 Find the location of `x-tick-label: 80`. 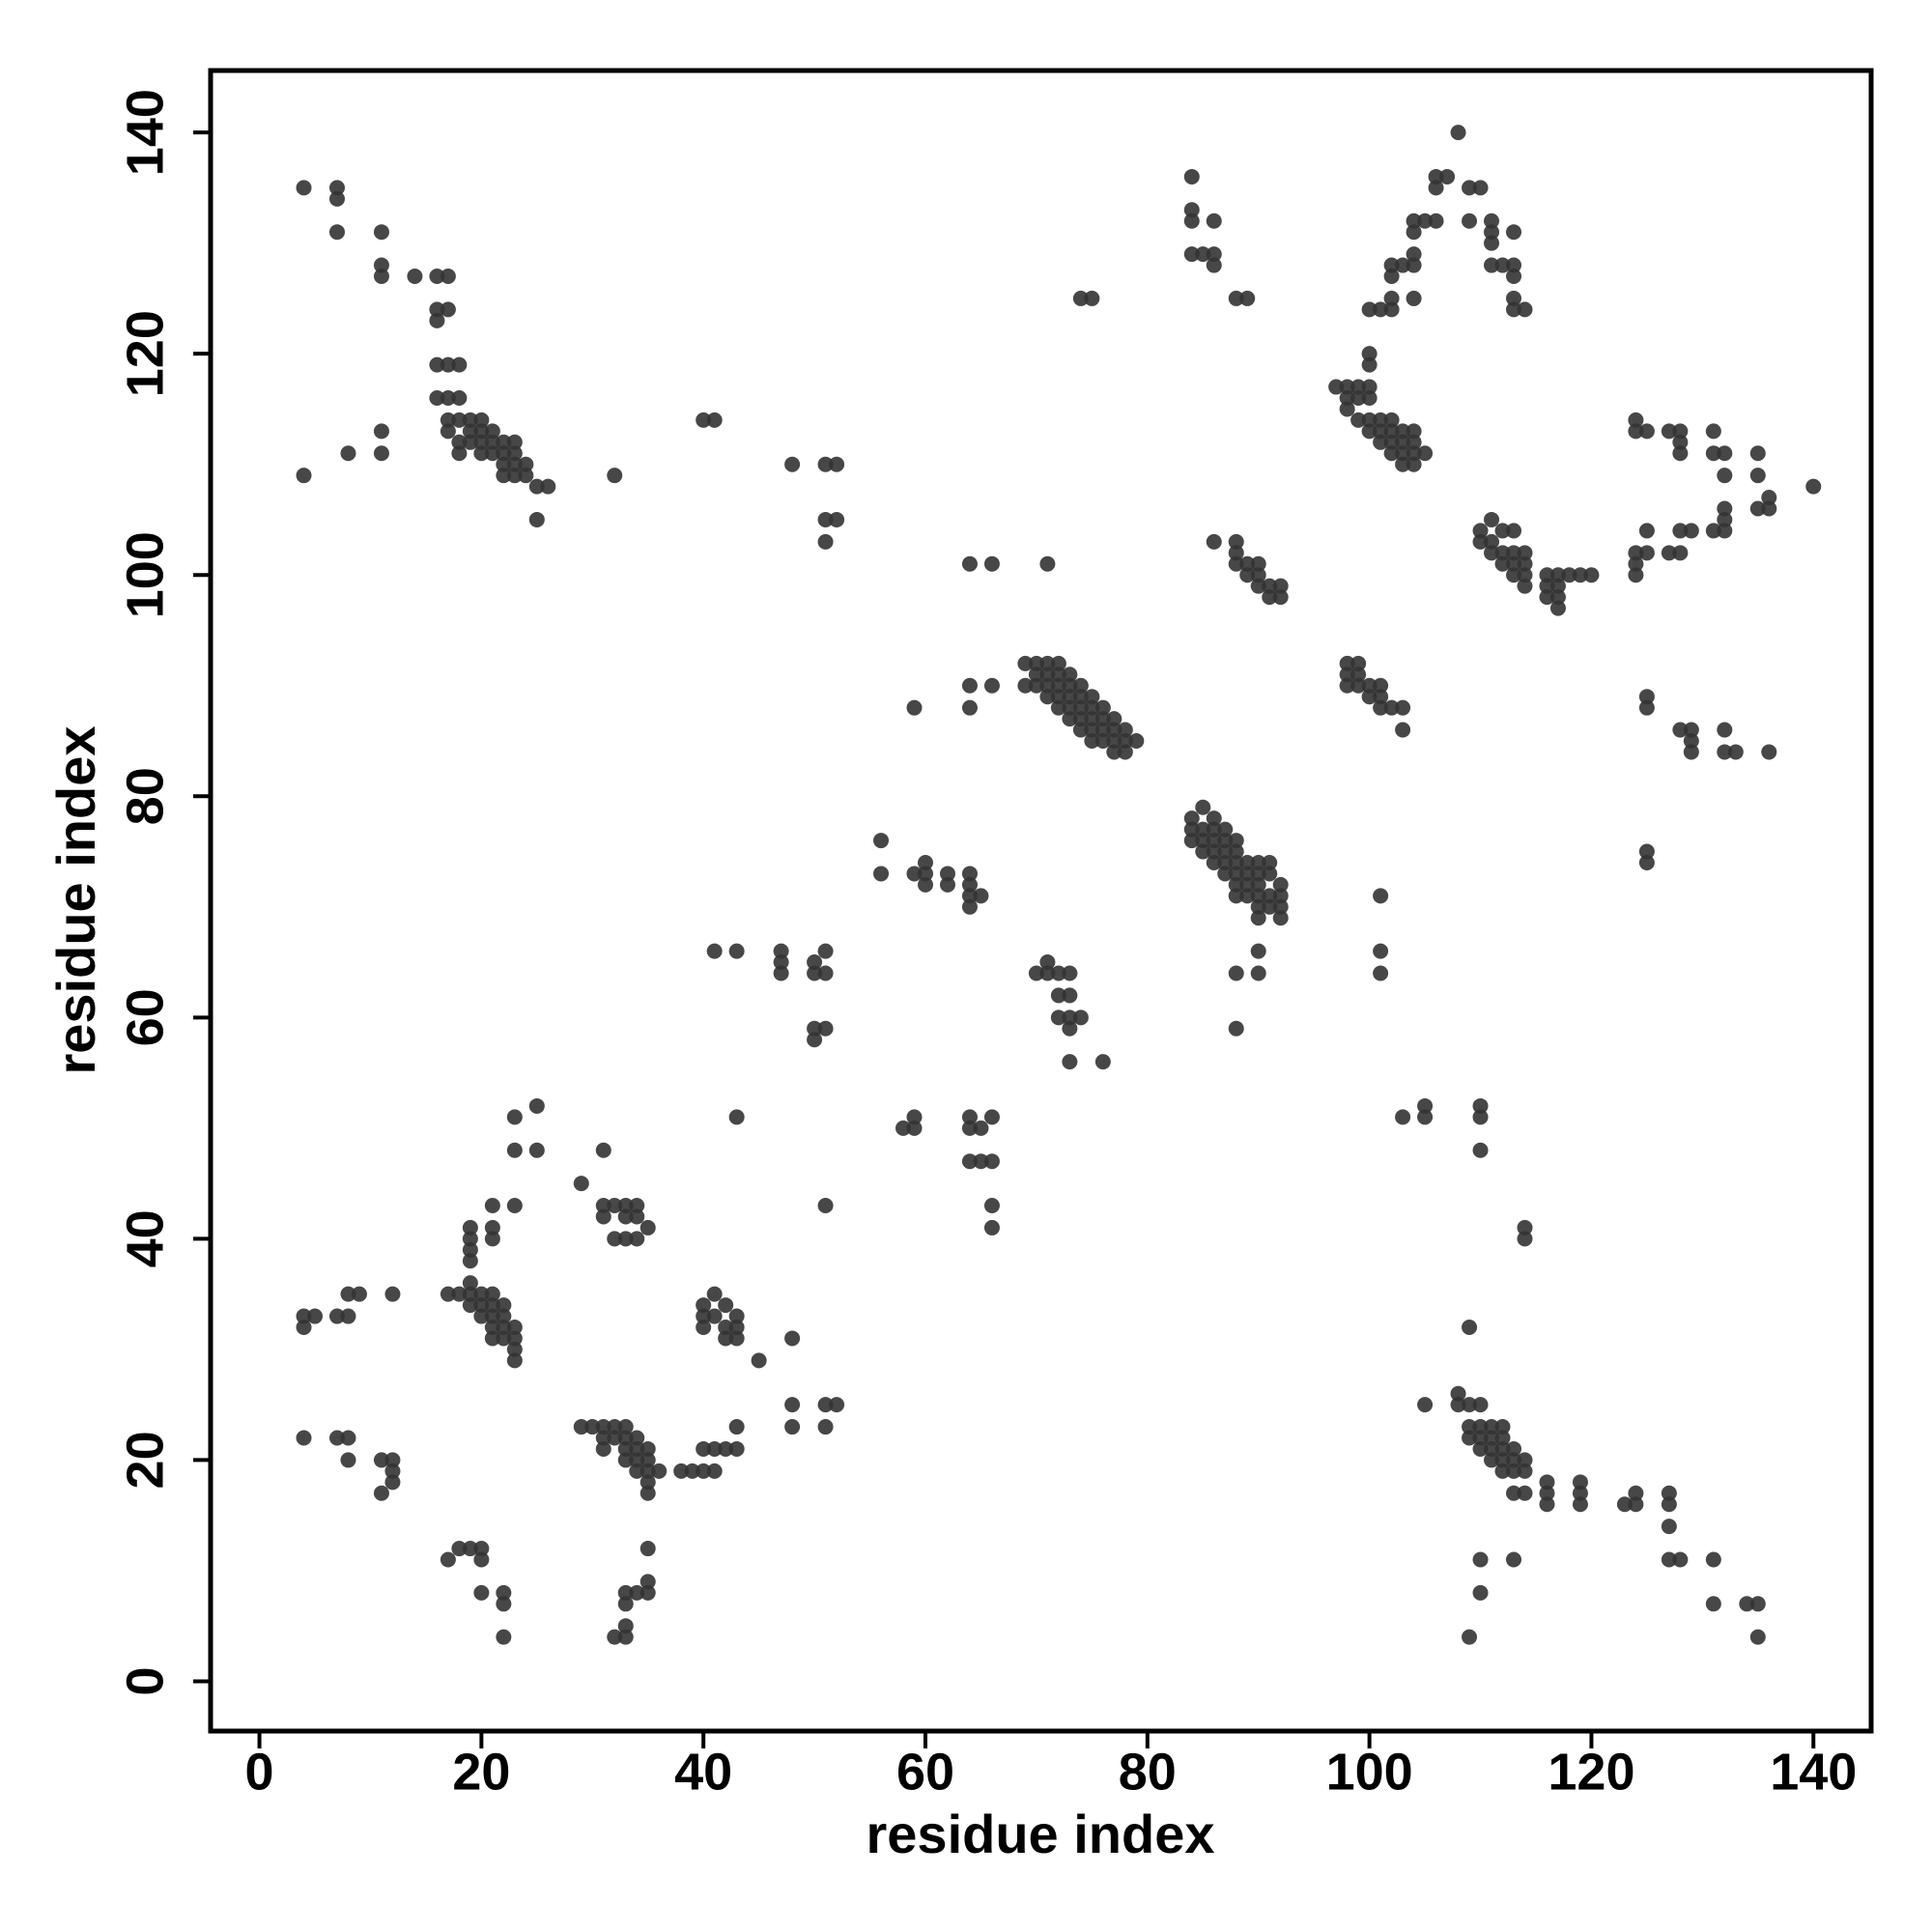

x-tick-label: 80 is located at coordinates (1148, 1772).